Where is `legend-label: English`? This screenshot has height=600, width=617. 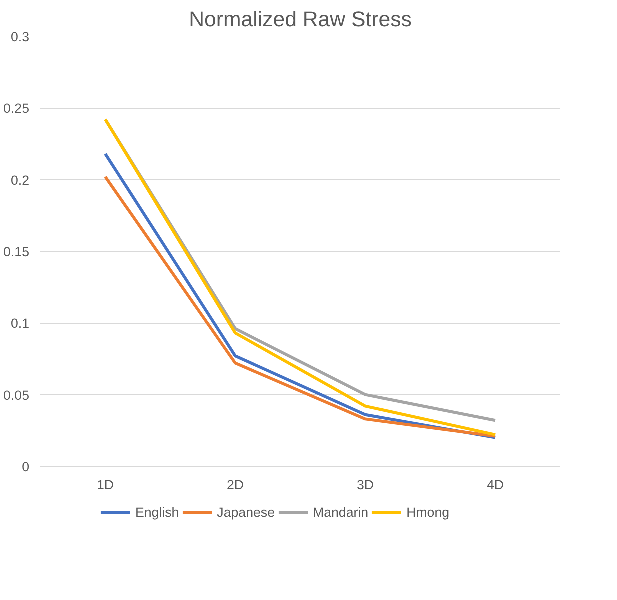
legend-label: English is located at coordinates (157, 512).